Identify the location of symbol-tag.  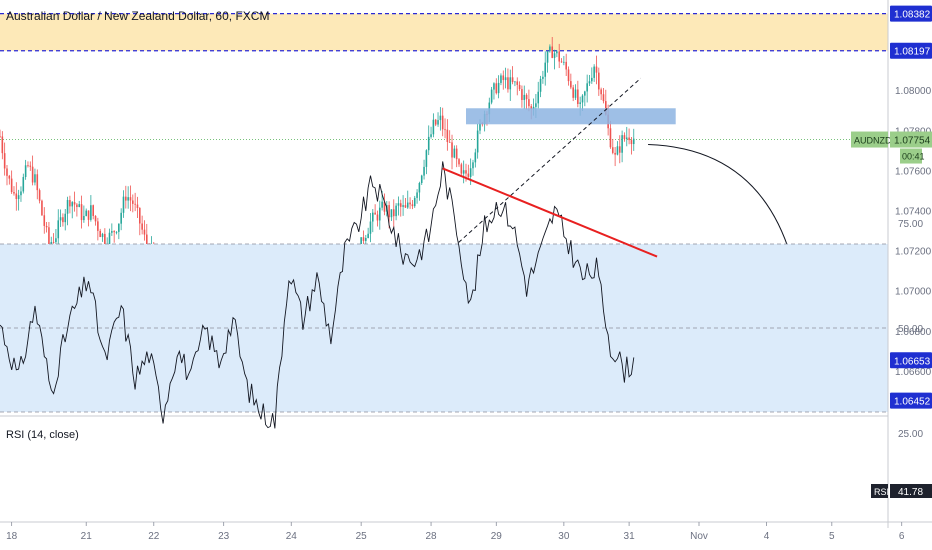
(869, 139).